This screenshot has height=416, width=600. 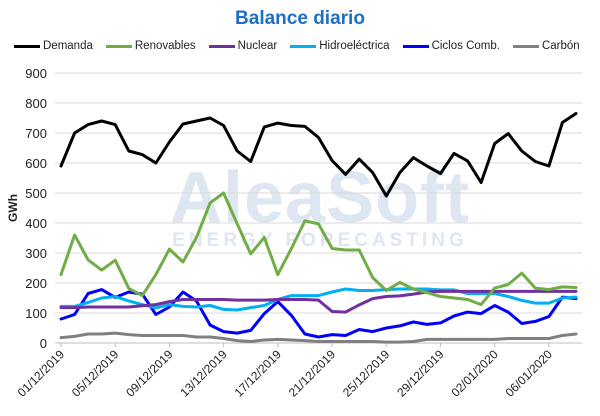 I want to click on legend-label: Demanda, so click(x=68, y=46).